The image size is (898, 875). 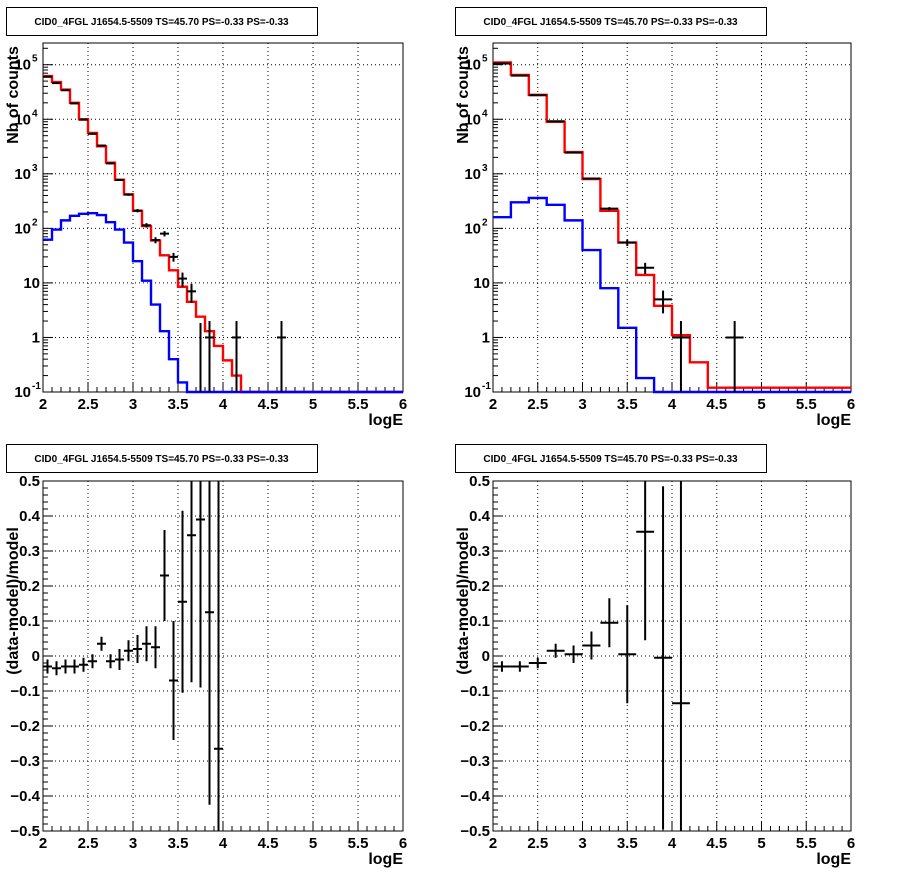 What do you see at coordinates (479, 621) in the screenshot?
I see `y-tick-label: 0.1` at bounding box center [479, 621].